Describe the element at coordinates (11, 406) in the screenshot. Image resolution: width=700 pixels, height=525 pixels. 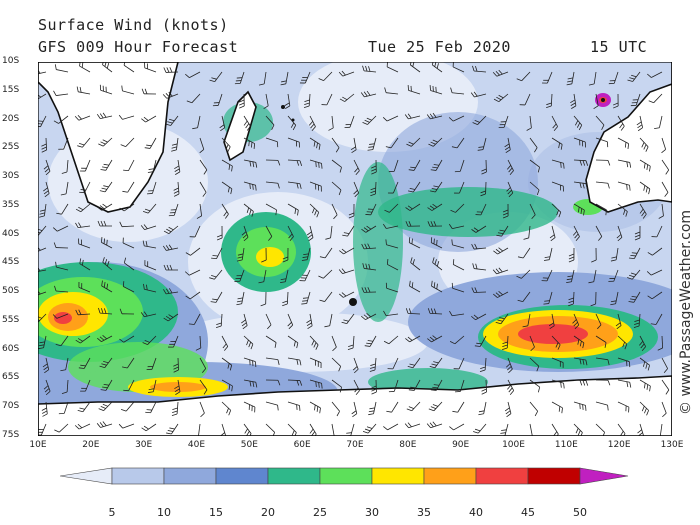
I see `latitude-label: 70S` at that location.